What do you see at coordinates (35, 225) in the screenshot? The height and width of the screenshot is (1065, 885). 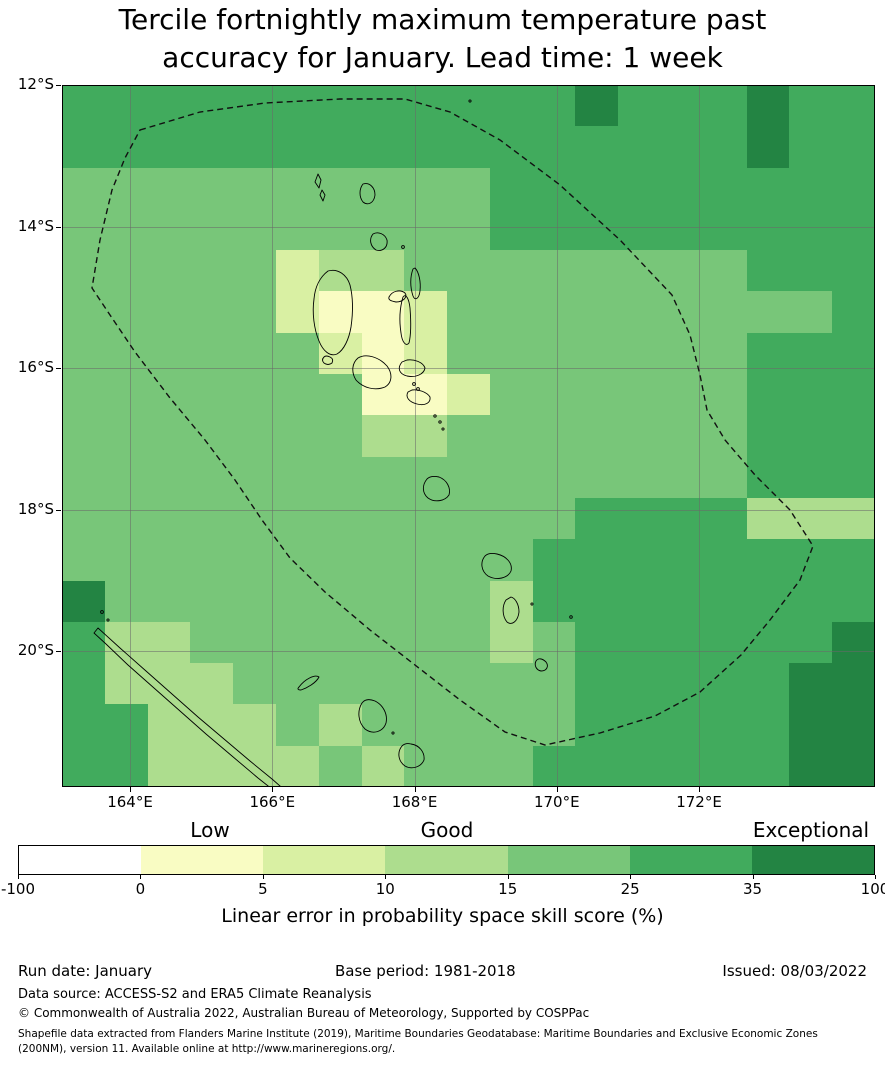 I see `lat-tick-label: 14°S` at bounding box center [35, 225].